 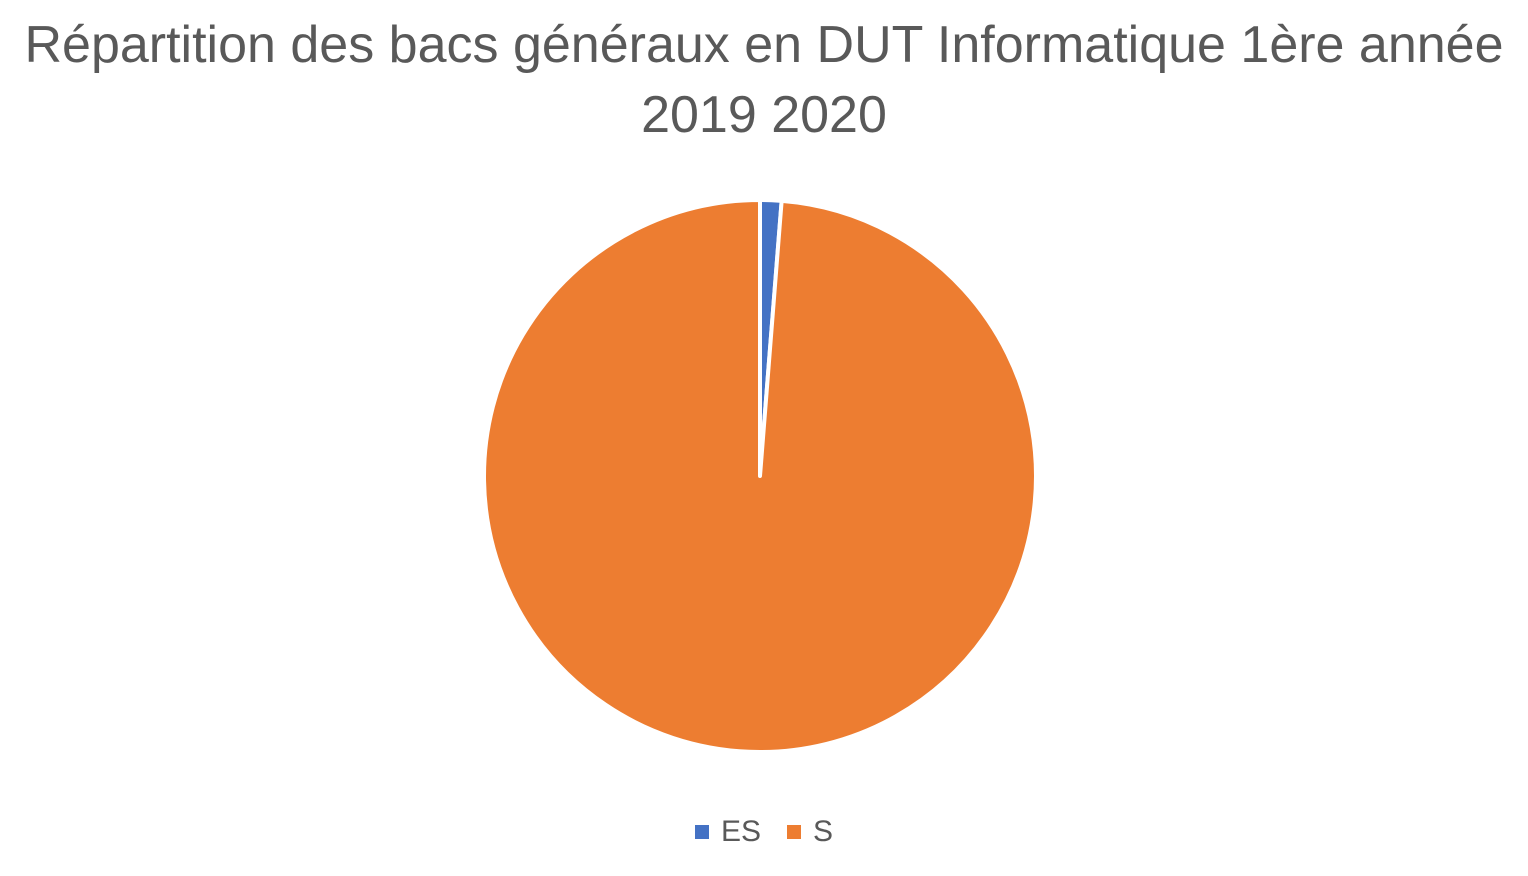 What do you see at coordinates (764, 832) in the screenshot?
I see `legend: ES S` at bounding box center [764, 832].